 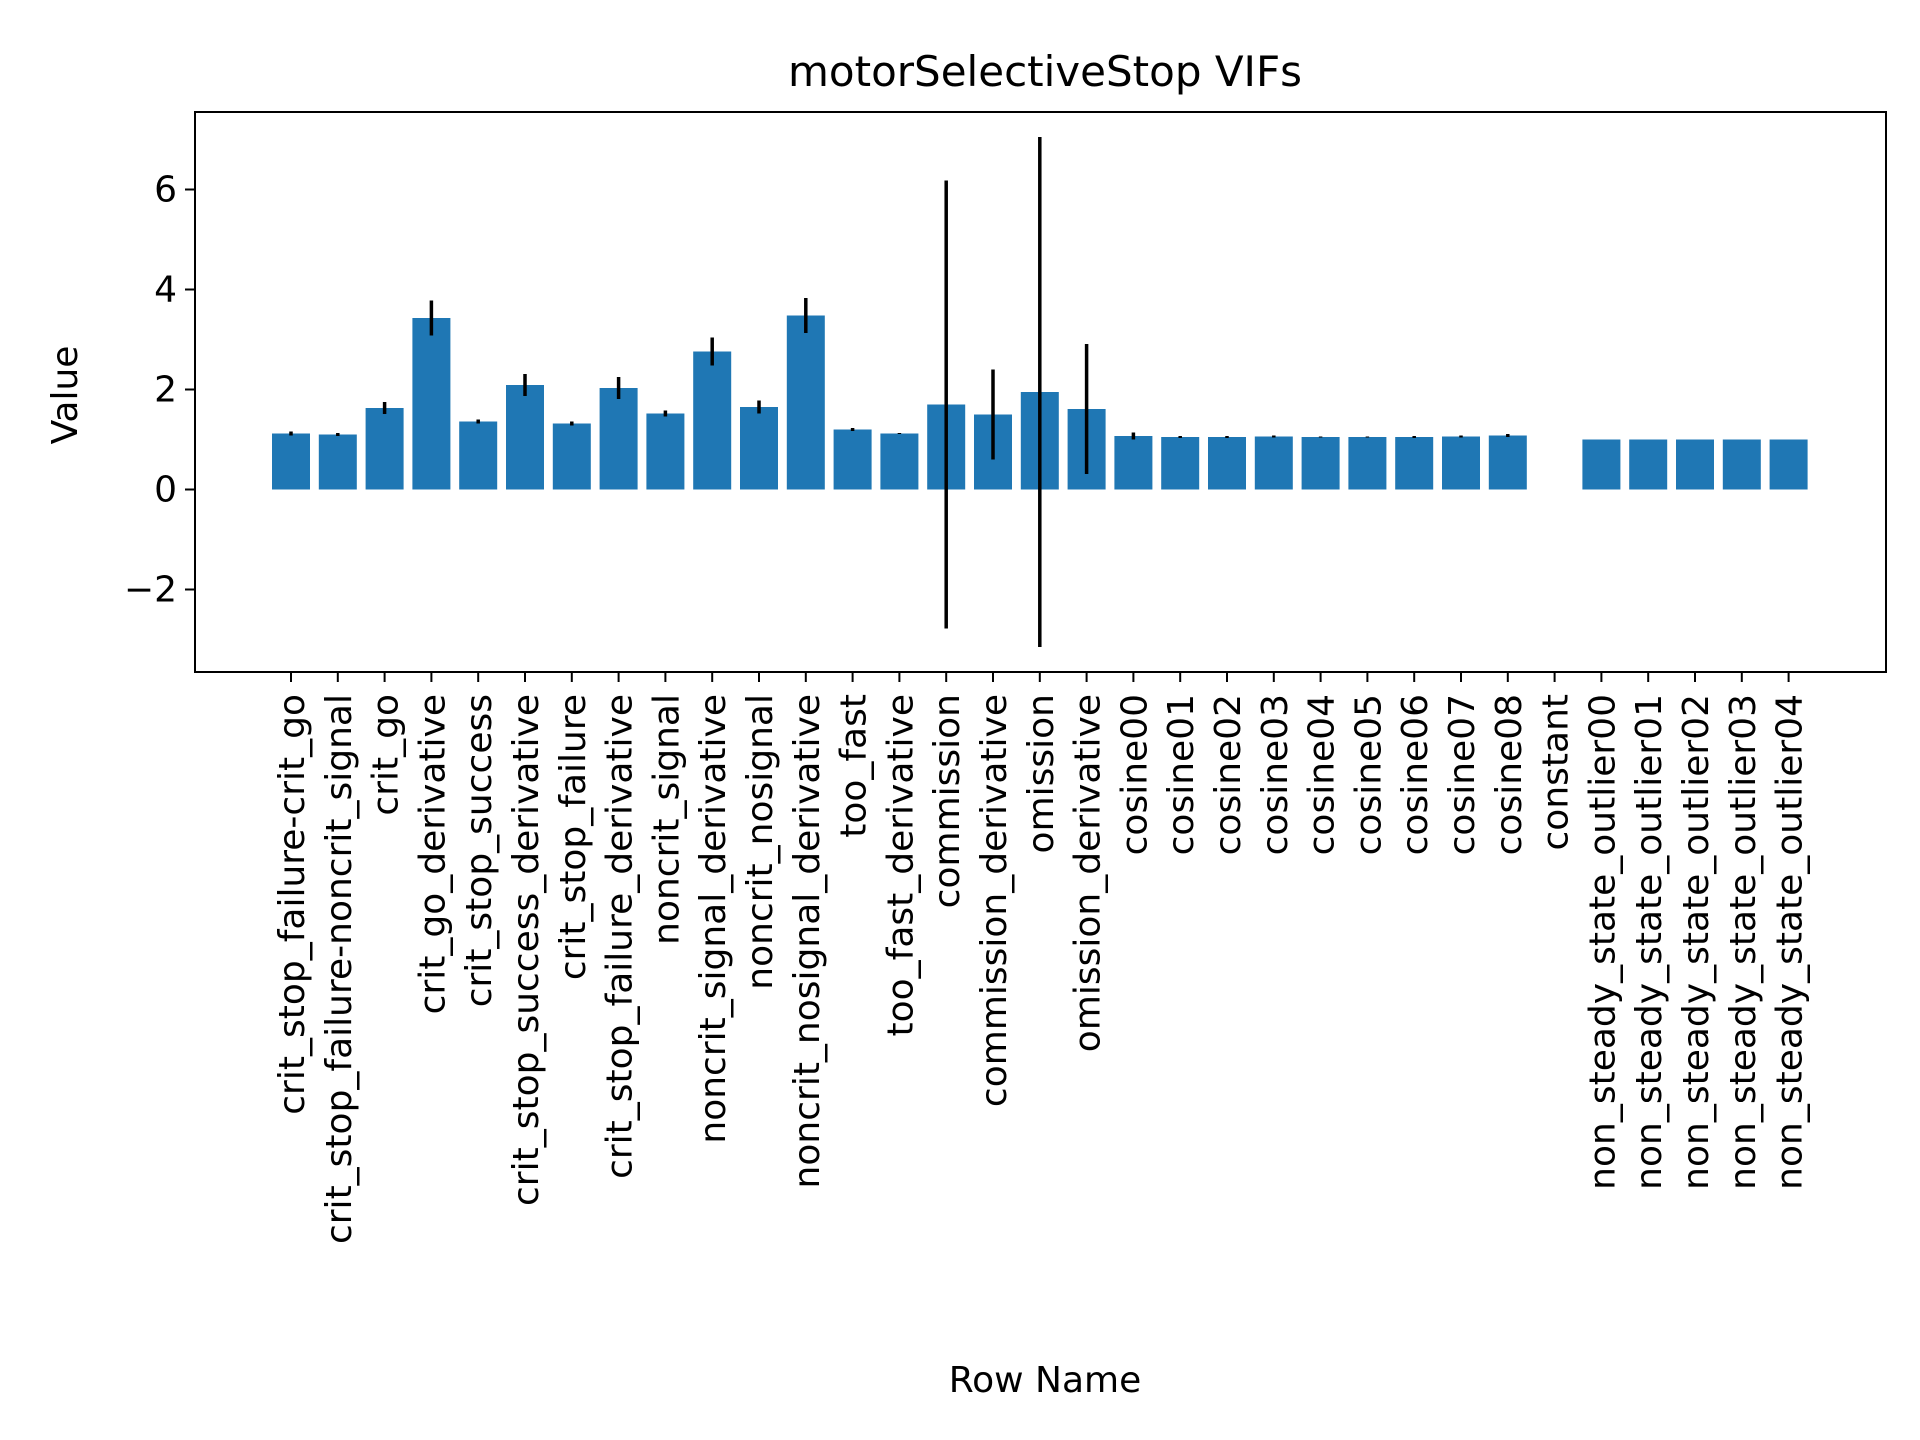 What do you see at coordinates (1322, 774) in the screenshot?
I see `x-tick-label: cosine04` at bounding box center [1322, 774].